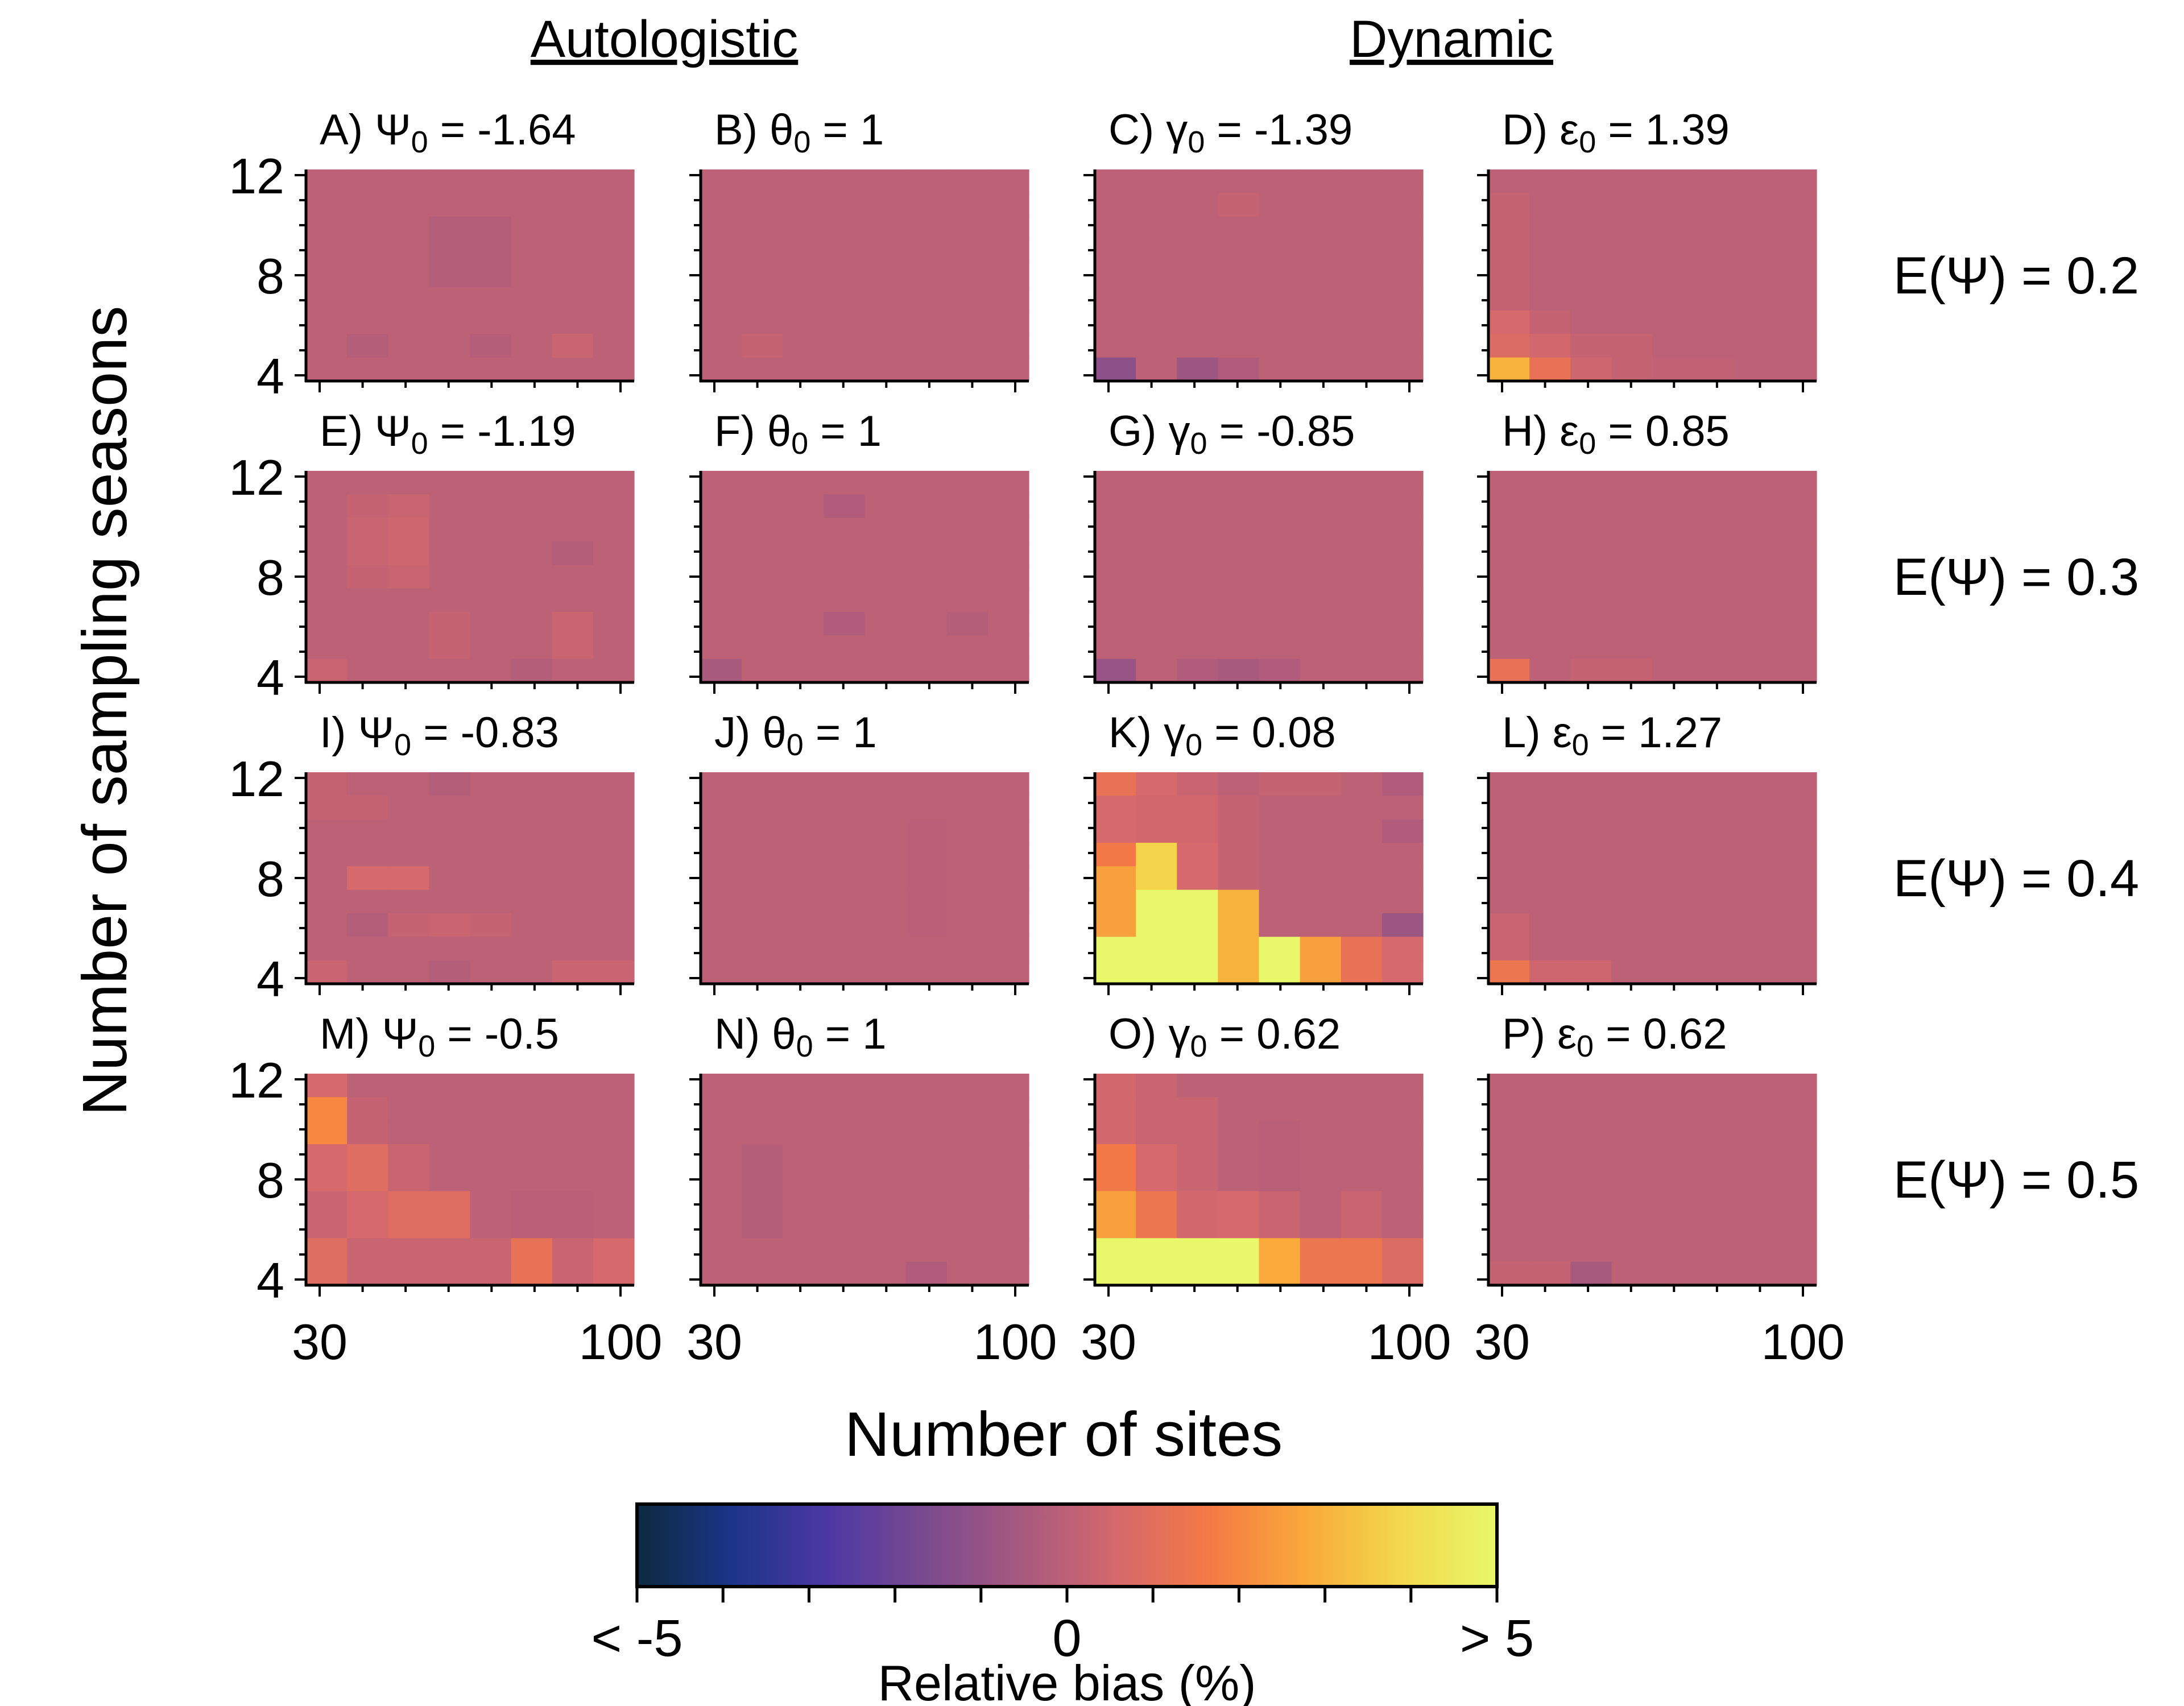 This screenshot has height=1706, width=2184. Describe the element at coordinates (1253, 249) in the screenshot. I see `heatmap-panel: C) γ0 = -1.39` at that location.